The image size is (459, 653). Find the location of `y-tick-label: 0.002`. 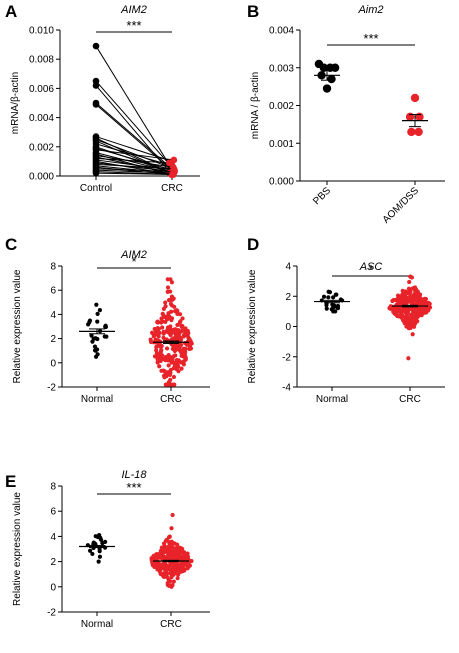

y-tick-label: 0.002 is located at coordinates (41, 147).